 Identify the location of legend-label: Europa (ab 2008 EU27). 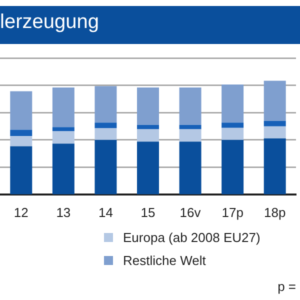
(191, 237).